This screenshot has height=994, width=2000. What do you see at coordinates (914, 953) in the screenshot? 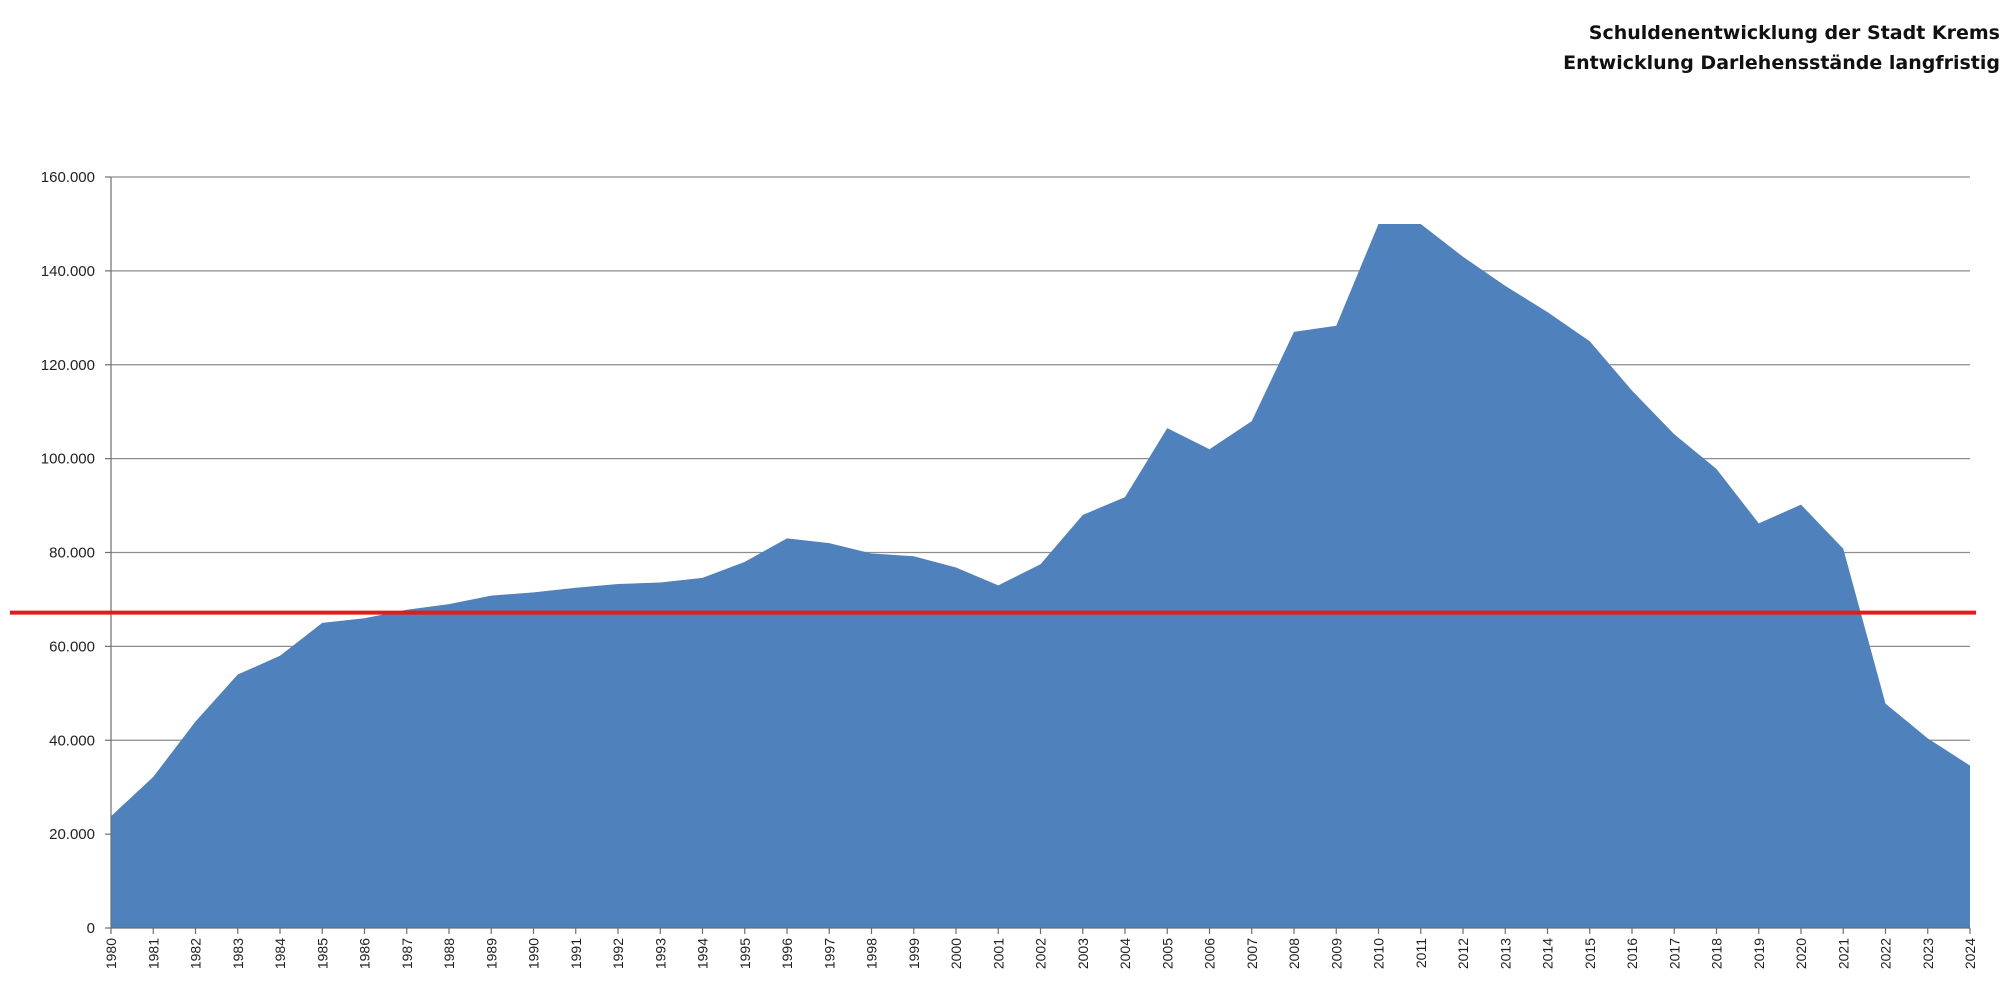
I see `x-tick-label: 1999` at bounding box center [914, 953].